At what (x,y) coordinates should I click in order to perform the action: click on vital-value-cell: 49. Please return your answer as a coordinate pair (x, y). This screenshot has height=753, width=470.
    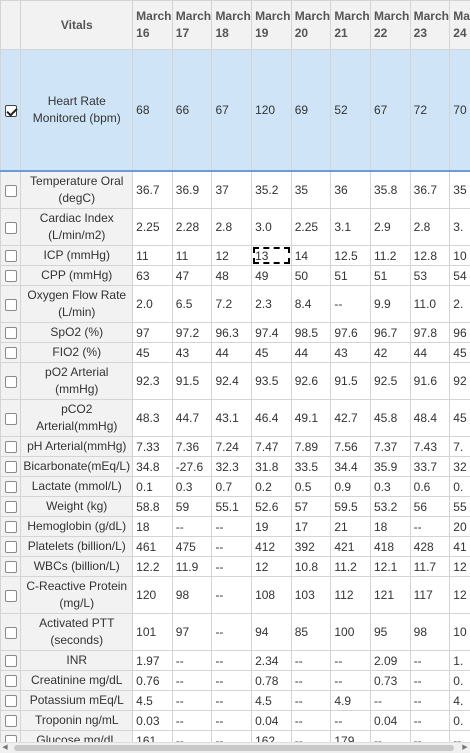
    Looking at the image, I should click on (271, 275).